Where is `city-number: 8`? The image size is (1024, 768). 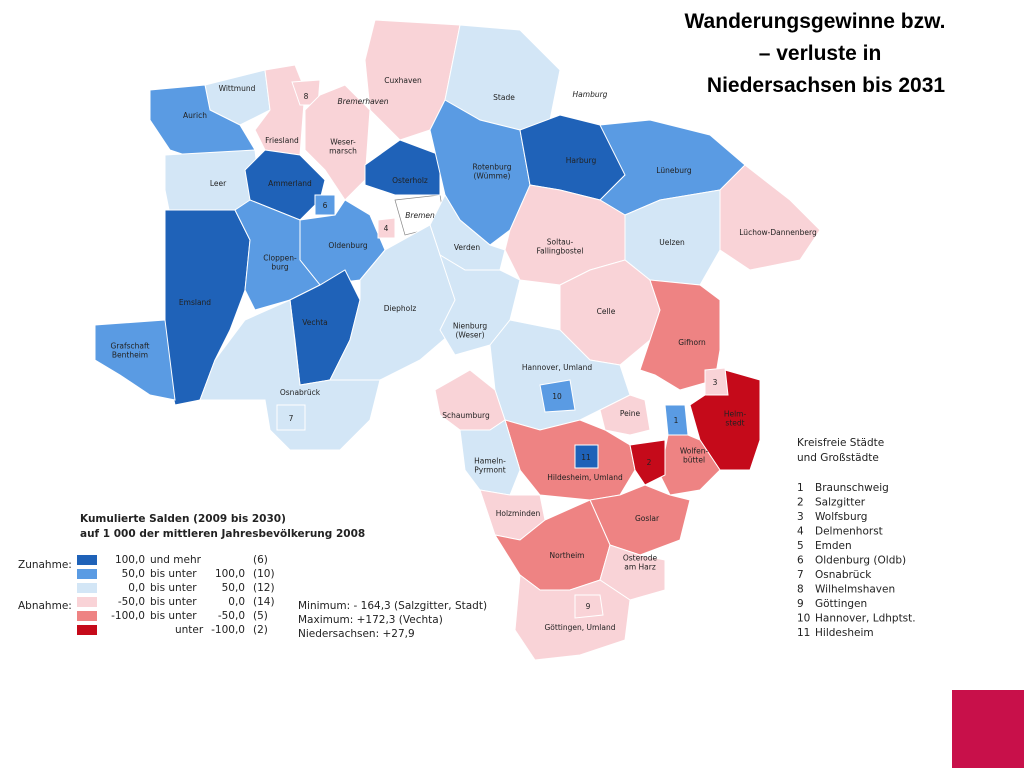
city-number: 8 is located at coordinates (800, 590).